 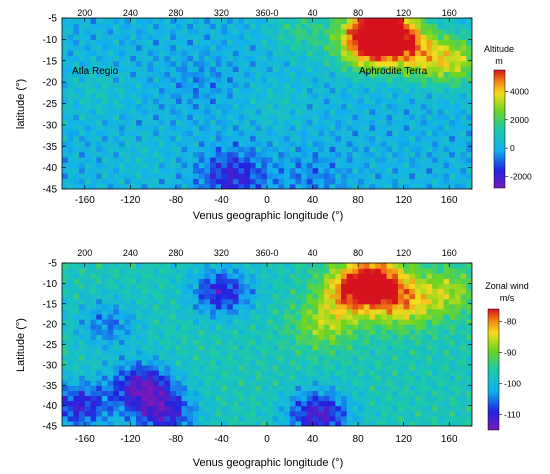 I want to click on y-tick-label: -40, so click(x=50, y=406).